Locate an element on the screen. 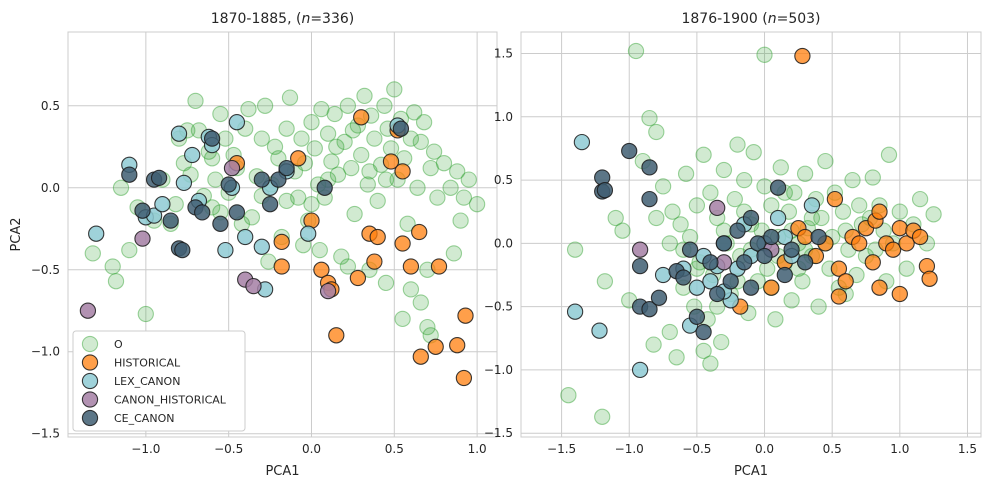  y-tick-label: 1.5 is located at coordinates (503, 54).